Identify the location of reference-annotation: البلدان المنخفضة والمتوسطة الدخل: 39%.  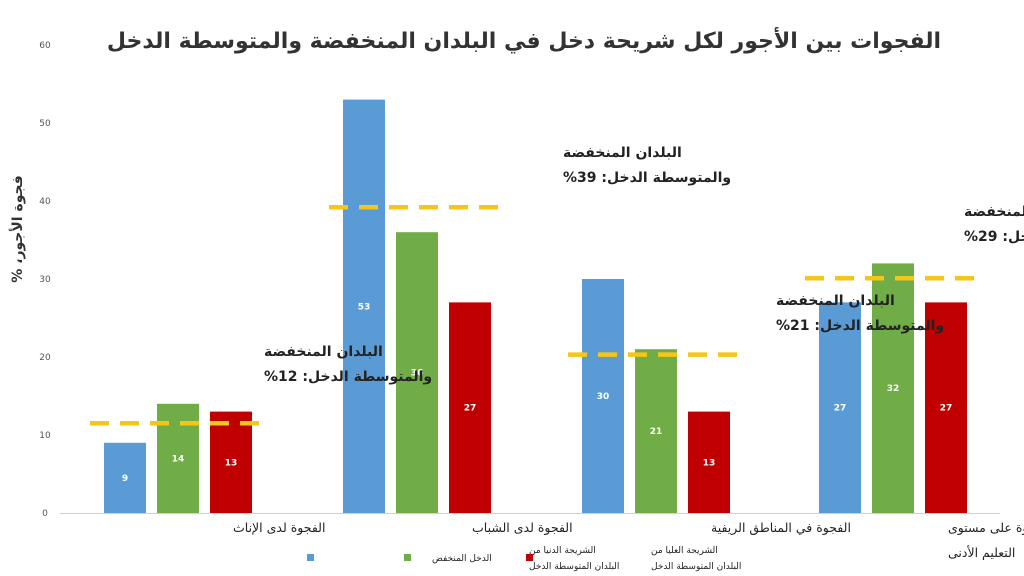
(647, 165).